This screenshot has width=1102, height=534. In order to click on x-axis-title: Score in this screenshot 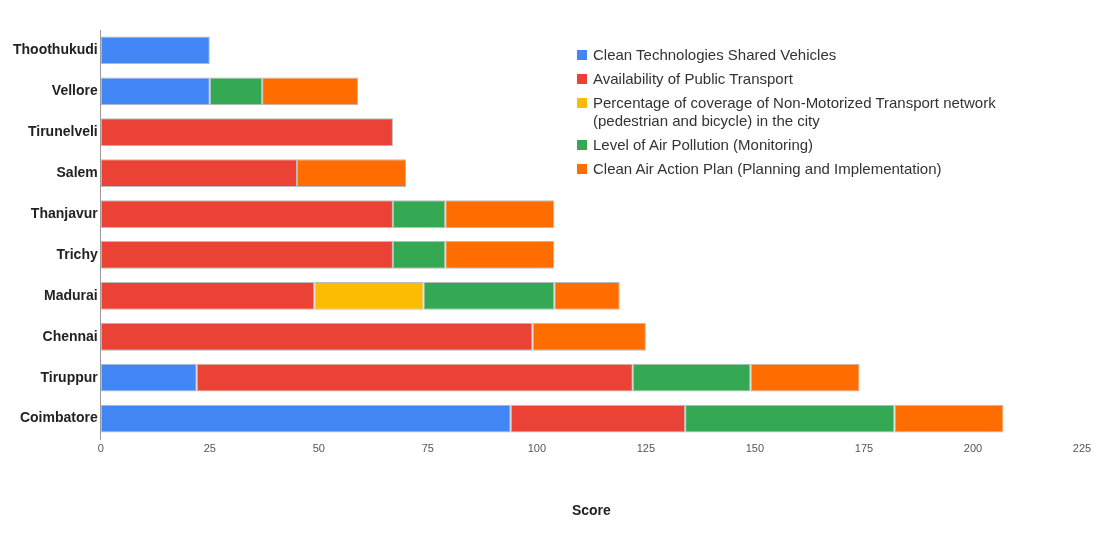, I will do `click(591, 510)`.